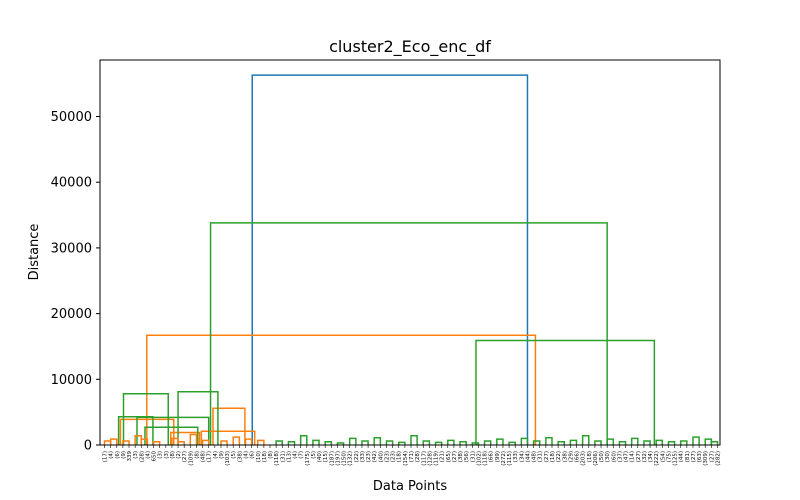  What do you see at coordinates (410, 486) in the screenshot?
I see `x-axis-label: Data Points` at bounding box center [410, 486].